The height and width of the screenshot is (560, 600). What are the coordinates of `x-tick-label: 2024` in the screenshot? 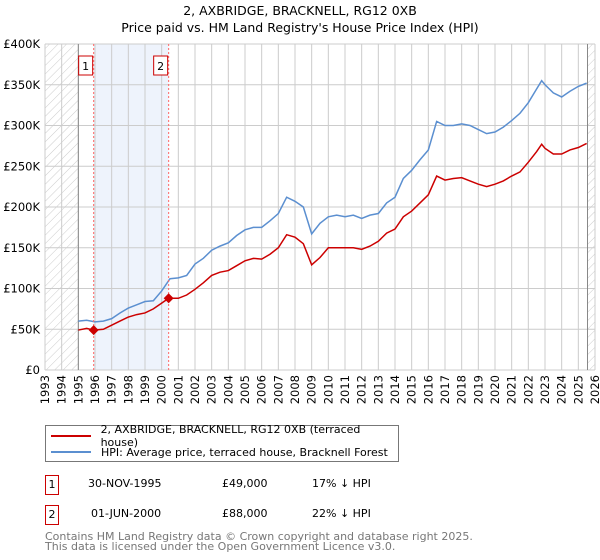 It's located at (562, 389).